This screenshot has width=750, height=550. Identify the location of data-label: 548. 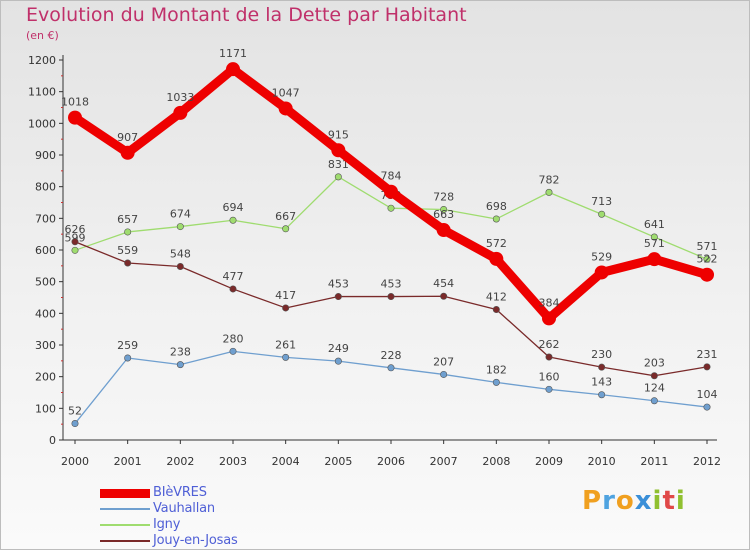
(180, 253).